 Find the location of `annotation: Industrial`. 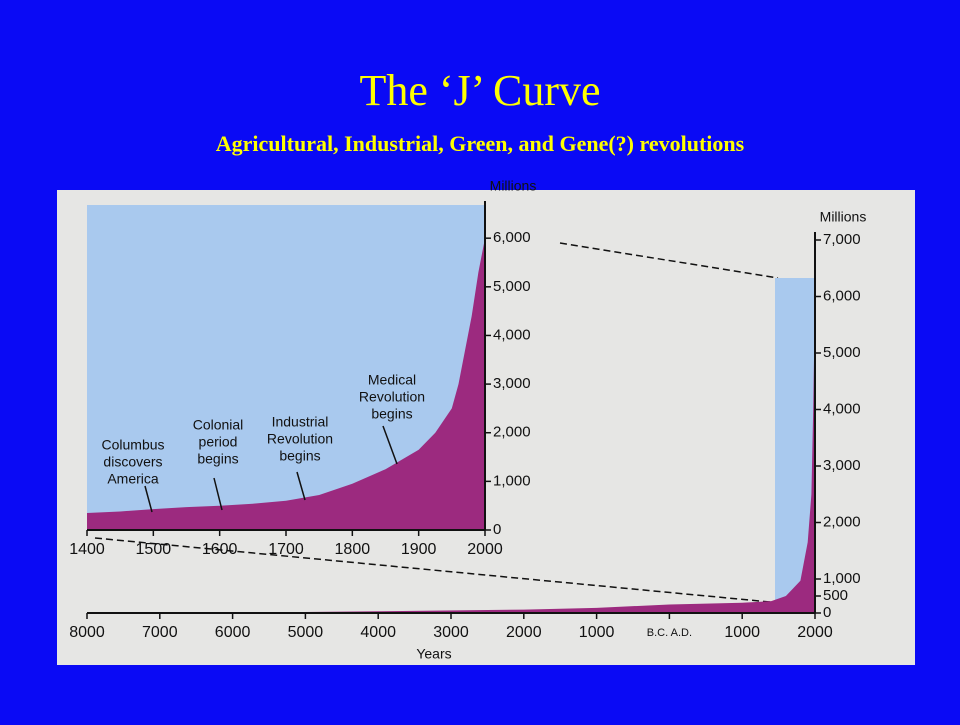

annotation: Industrial is located at coordinates (300, 422).